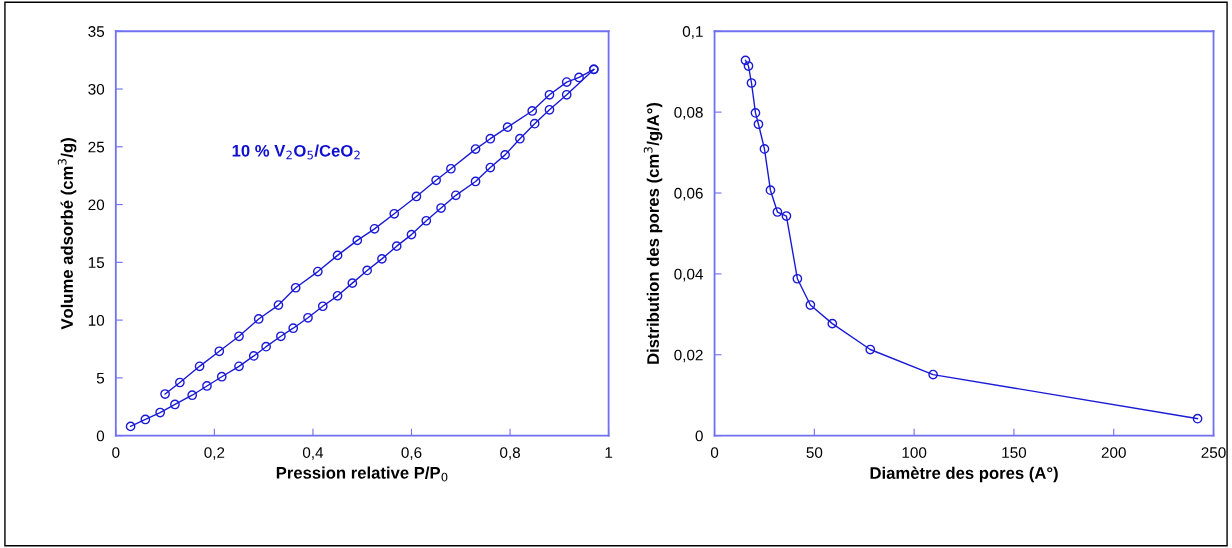  What do you see at coordinates (692, 32) in the screenshot?
I see `y-tick-label: 0,1` at bounding box center [692, 32].